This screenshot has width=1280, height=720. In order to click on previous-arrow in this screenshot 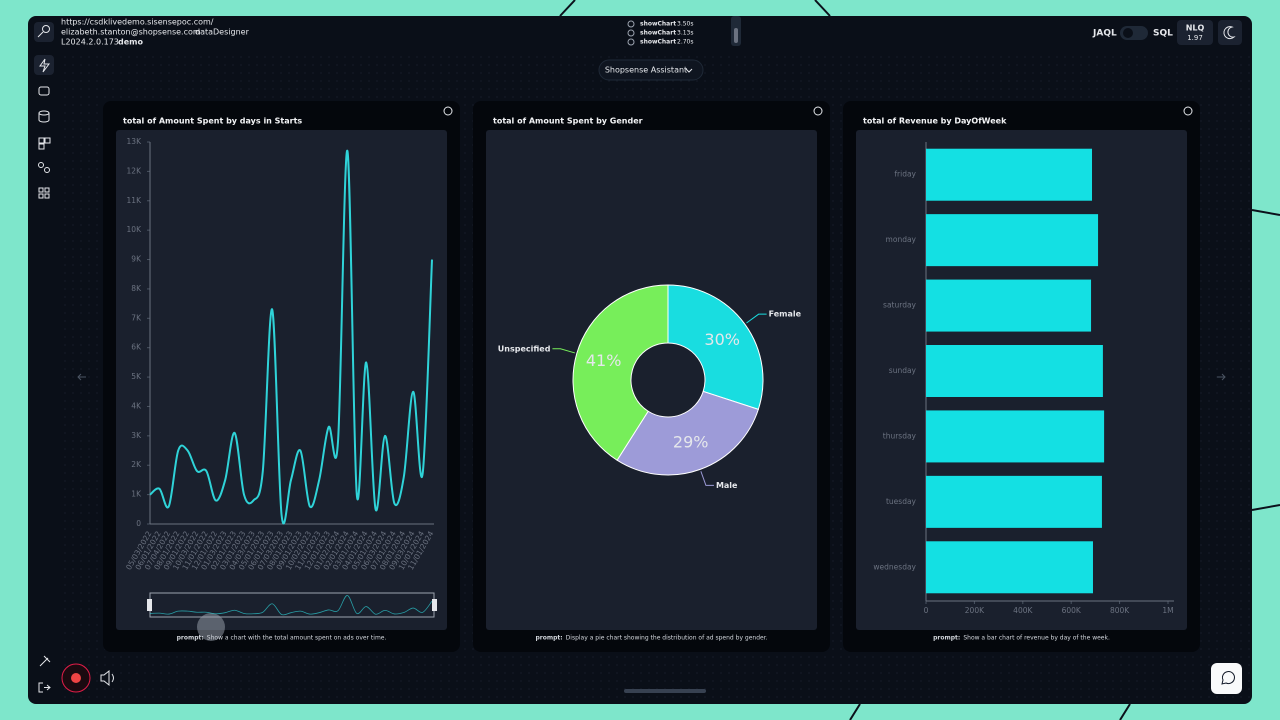, I will do `click(81, 377)`.